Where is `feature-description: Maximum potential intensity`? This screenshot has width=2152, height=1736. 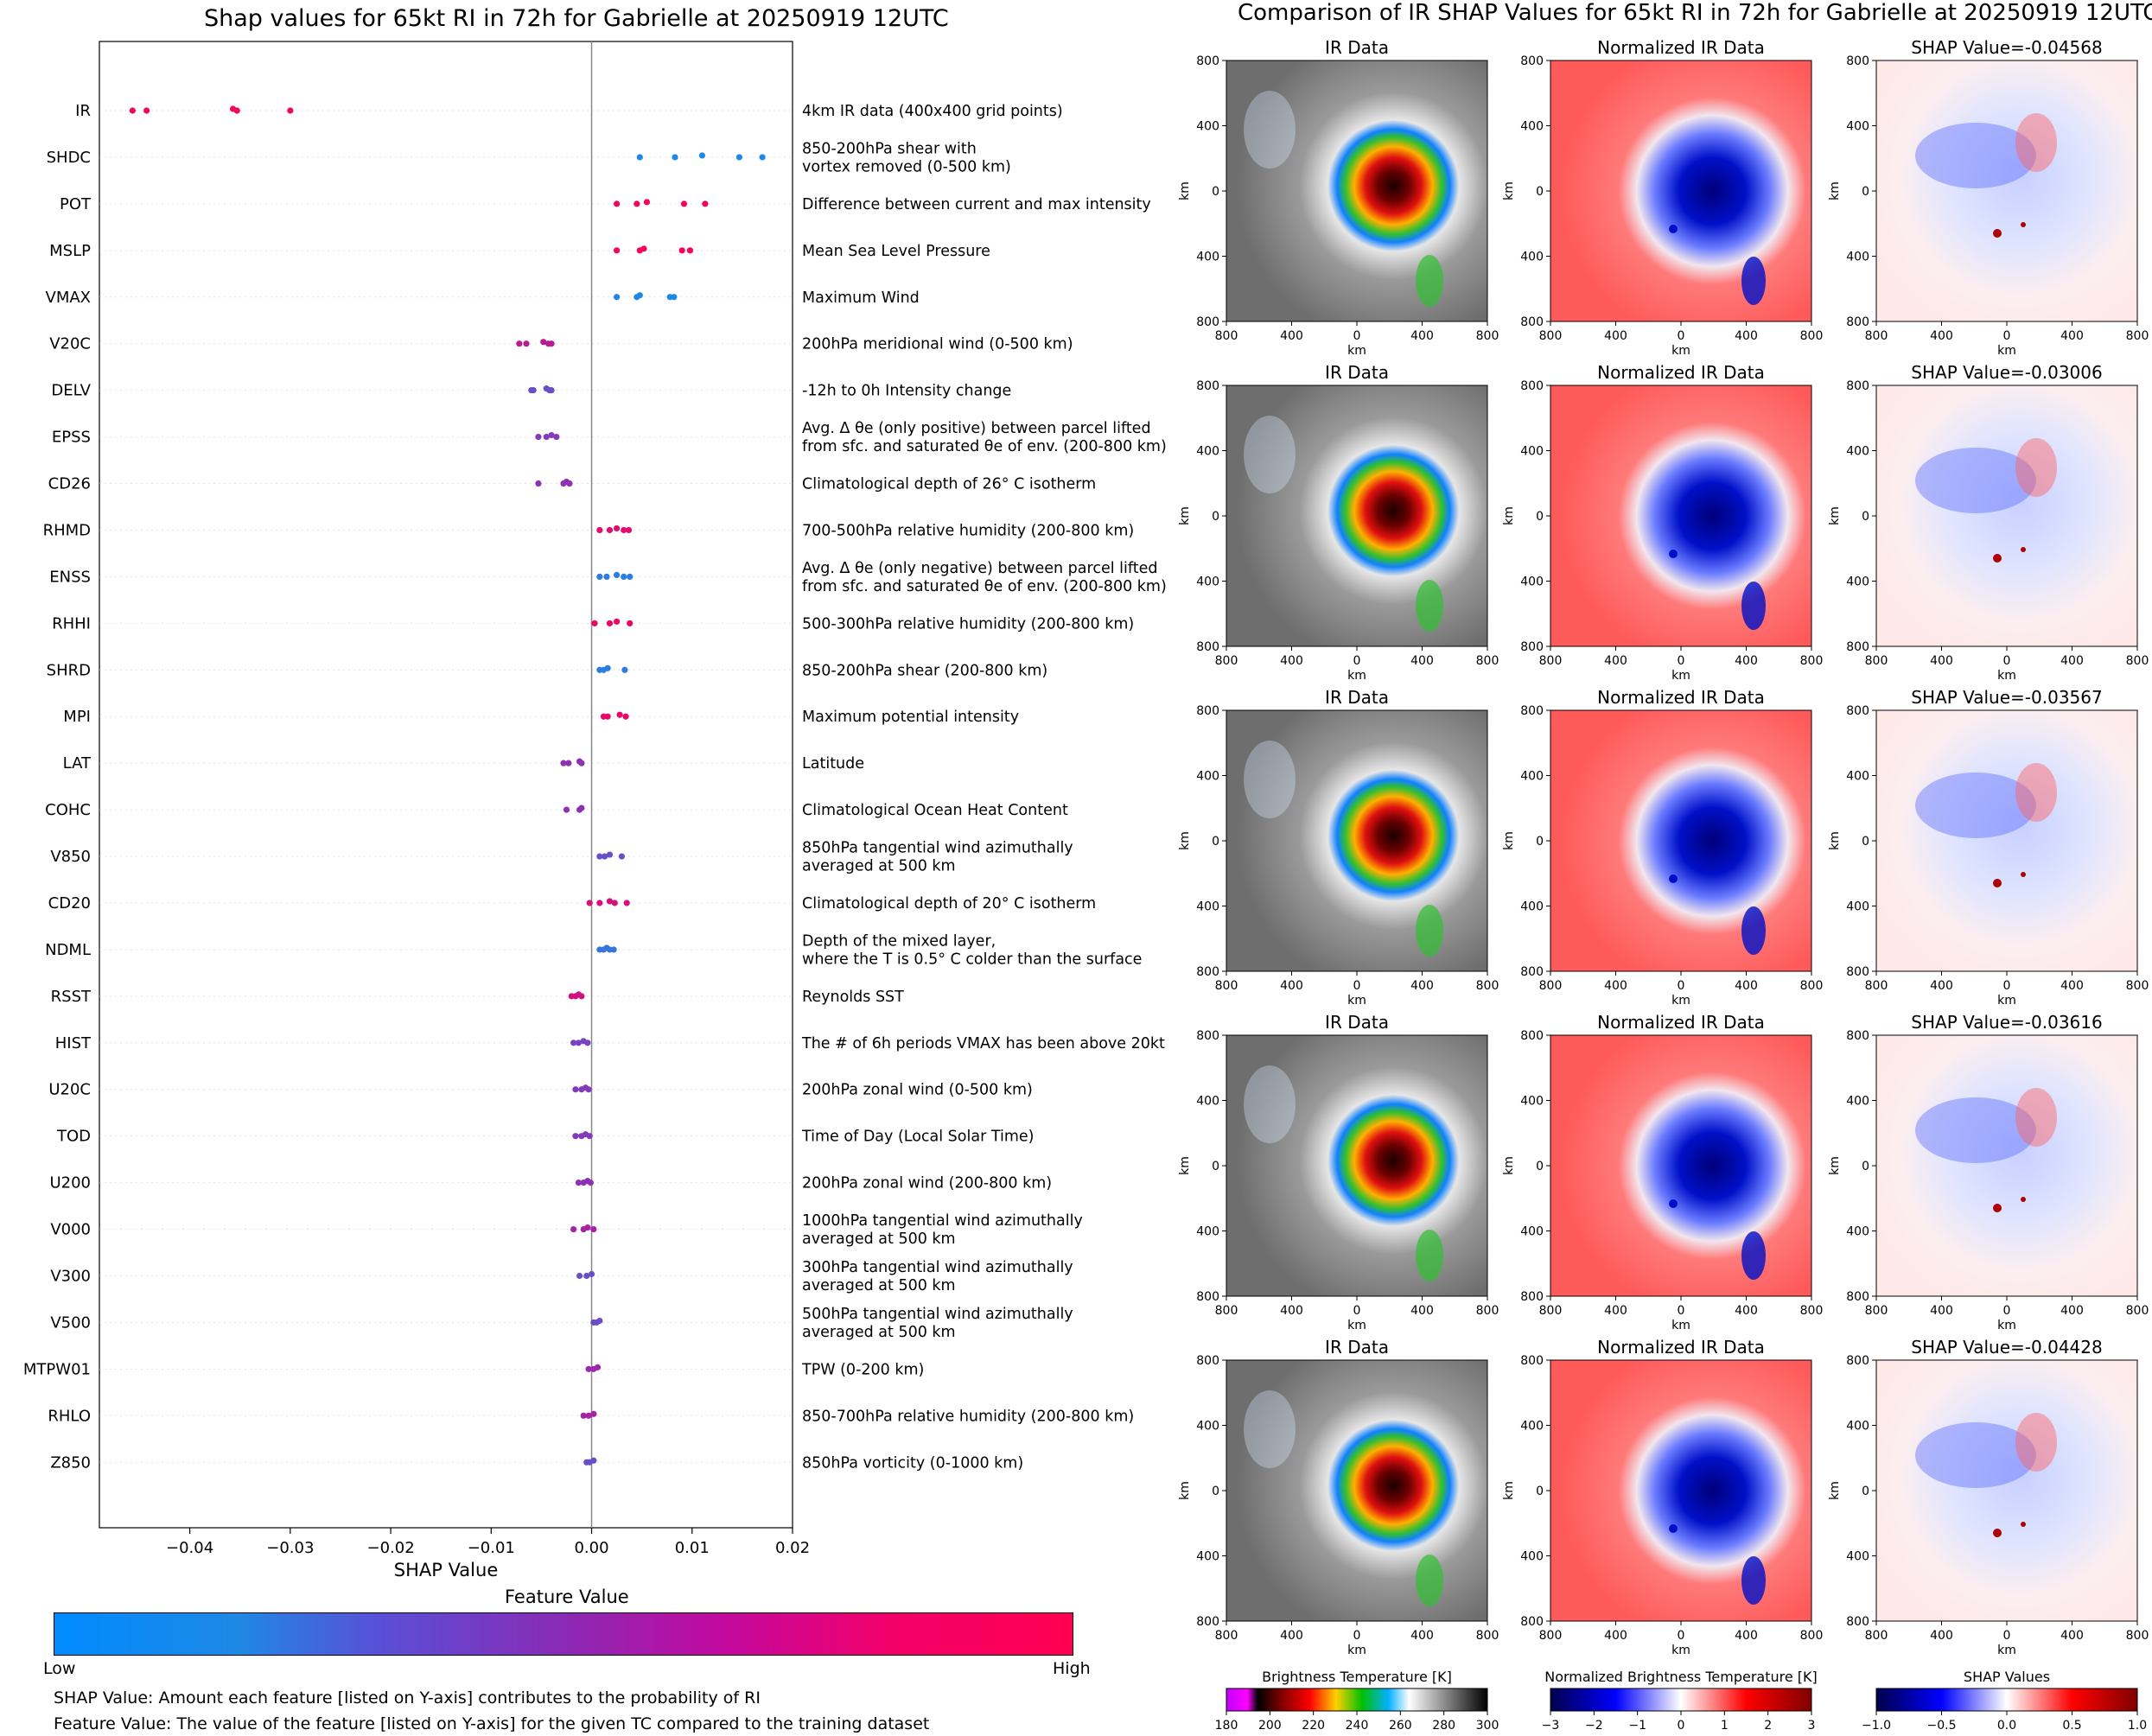
feature-description: Maximum potential intensity is located at coordinates (910, 717).